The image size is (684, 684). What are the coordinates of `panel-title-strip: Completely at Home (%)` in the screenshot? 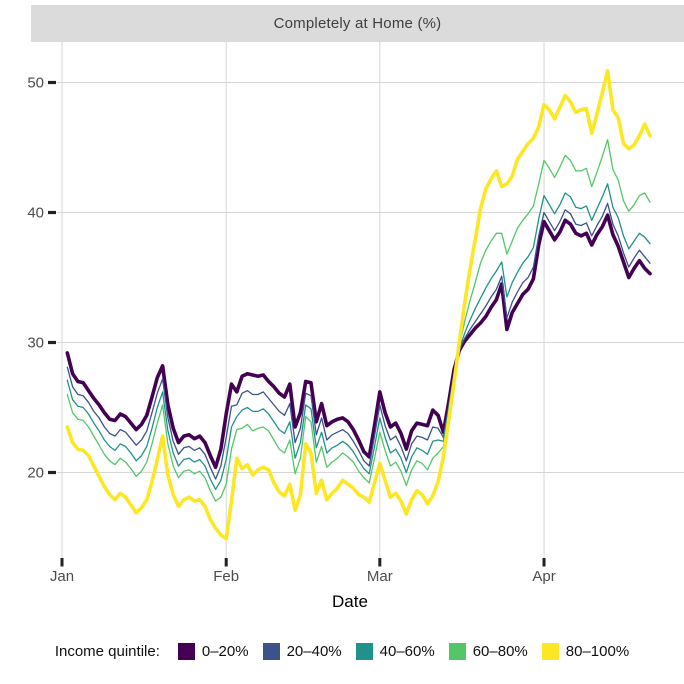 It's located at (357, 23).